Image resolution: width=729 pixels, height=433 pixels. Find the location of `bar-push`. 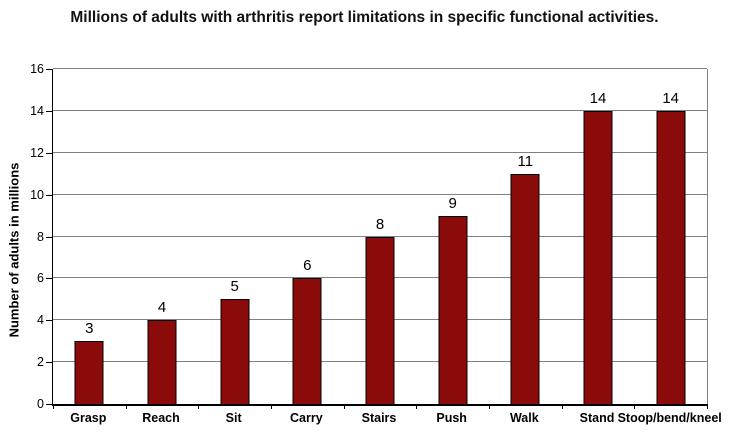

bar-push is located at coordinates (453, 309).